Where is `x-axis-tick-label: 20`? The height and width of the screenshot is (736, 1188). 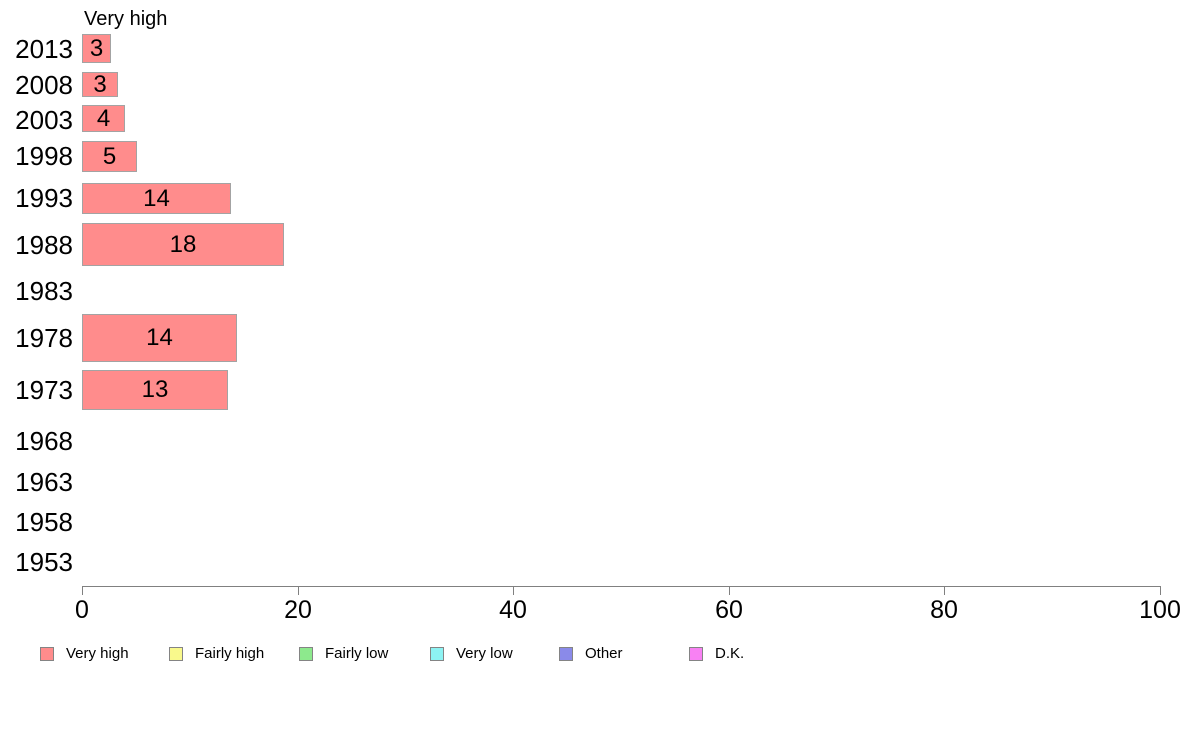
x-axis-tick-label: 20 is located at coordinates (298, 610).